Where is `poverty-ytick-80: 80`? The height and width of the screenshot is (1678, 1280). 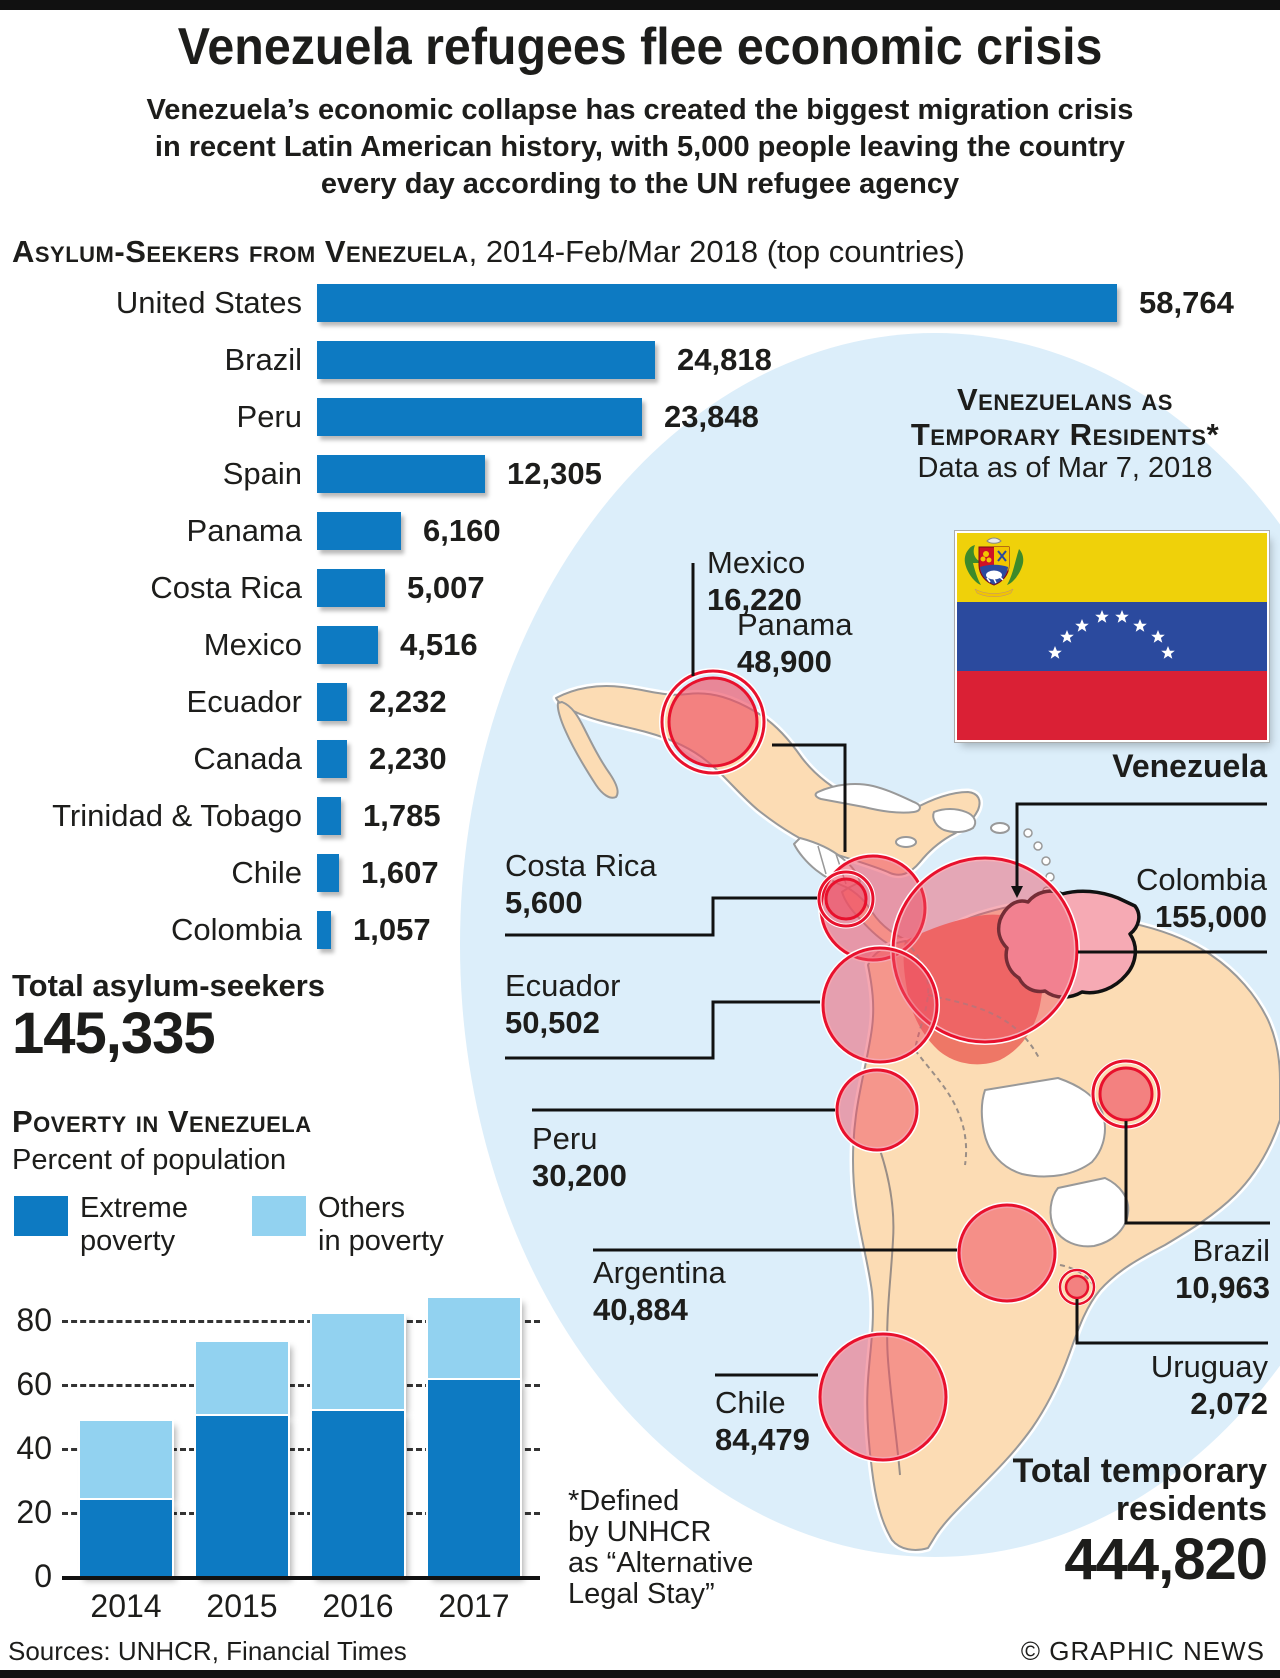 poverty-ytick-80: 80 is located at coordinates (34, 1320).